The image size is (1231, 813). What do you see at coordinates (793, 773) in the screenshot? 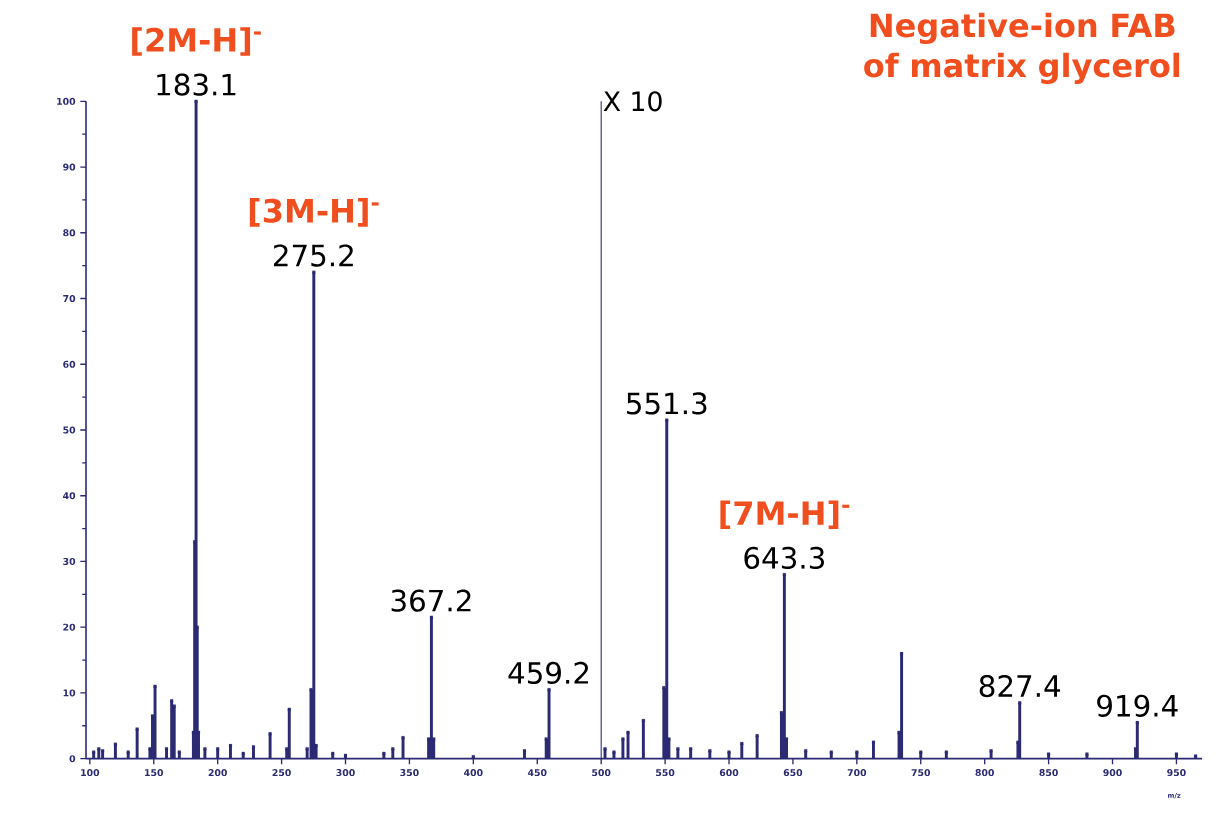
I see `x-tick-label: 650` at bounding box center [793, 773].